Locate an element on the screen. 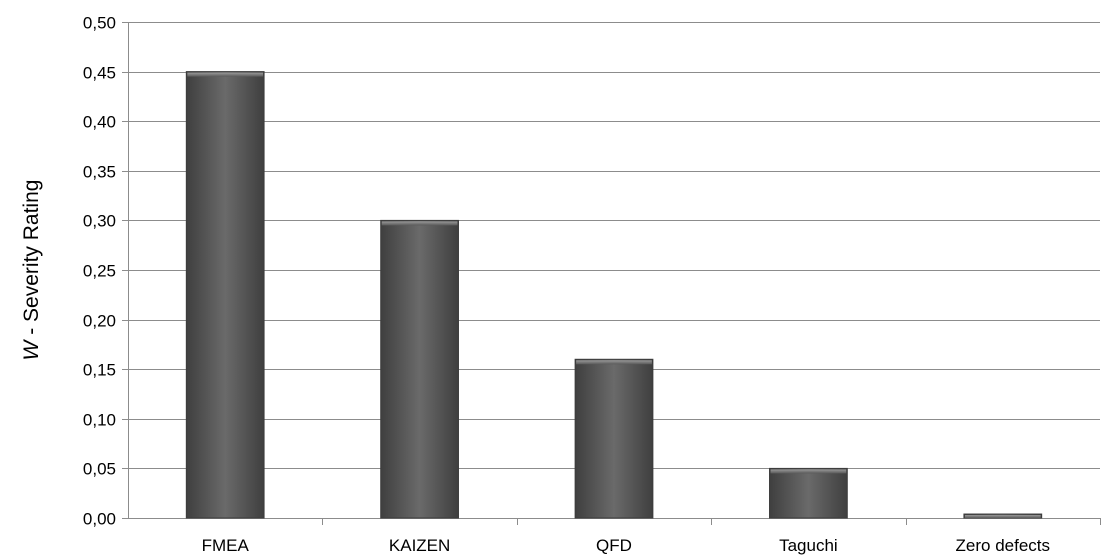 This screenshot has height=560, width=1106. x-tick-labels: FMEA KAIZEN QFD Taguchi Zero defects is located at coordinates (626, 545).